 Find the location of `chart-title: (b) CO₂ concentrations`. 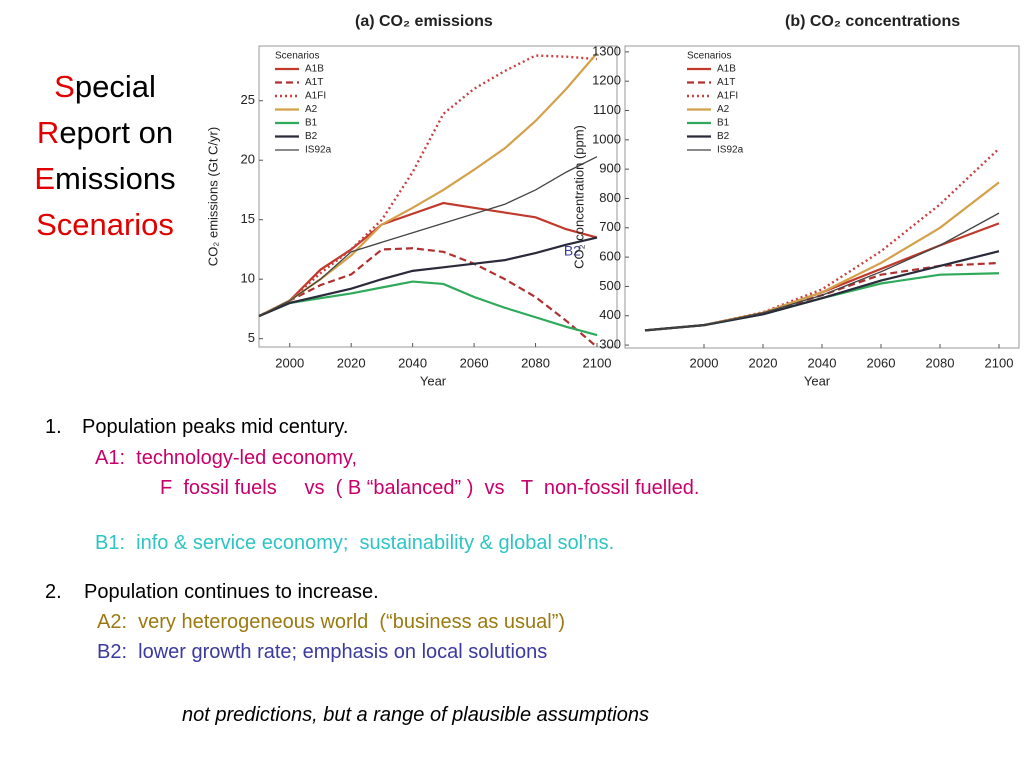

chart-title: (b) CO₂ concentrations is located at coordinates (872, 21).